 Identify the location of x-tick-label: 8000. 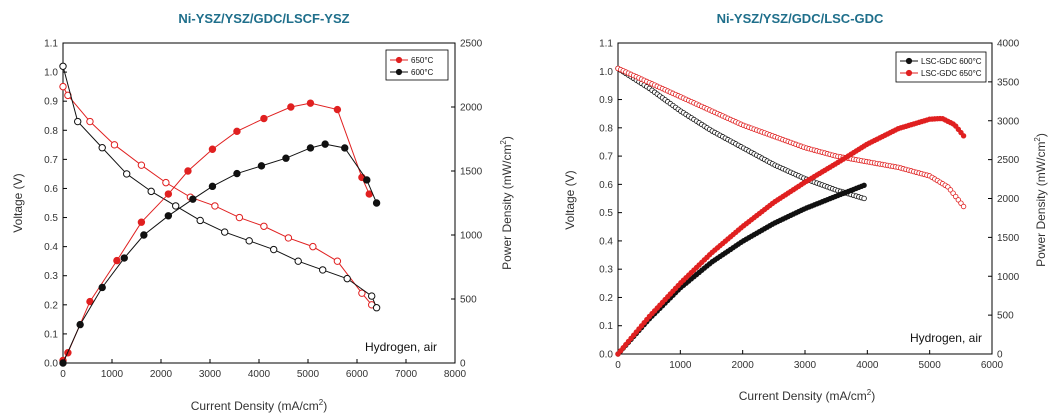
(455, 374).